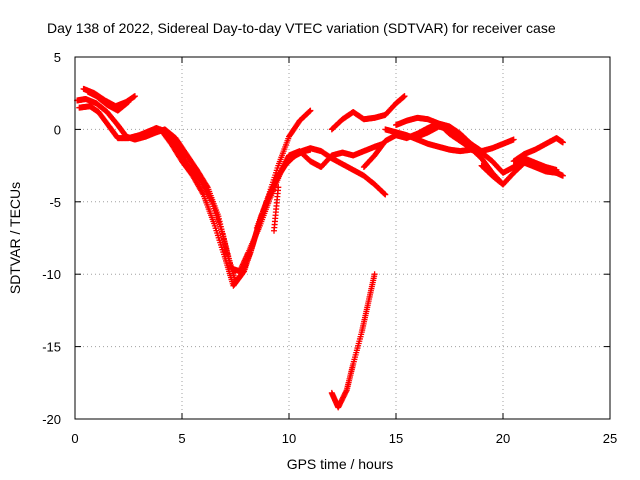 The height and width of the screenshot is (480, 640). Describe the element at coordinates (181, 438) in the screenshot. I see `x-tick-label: 5` at that location.